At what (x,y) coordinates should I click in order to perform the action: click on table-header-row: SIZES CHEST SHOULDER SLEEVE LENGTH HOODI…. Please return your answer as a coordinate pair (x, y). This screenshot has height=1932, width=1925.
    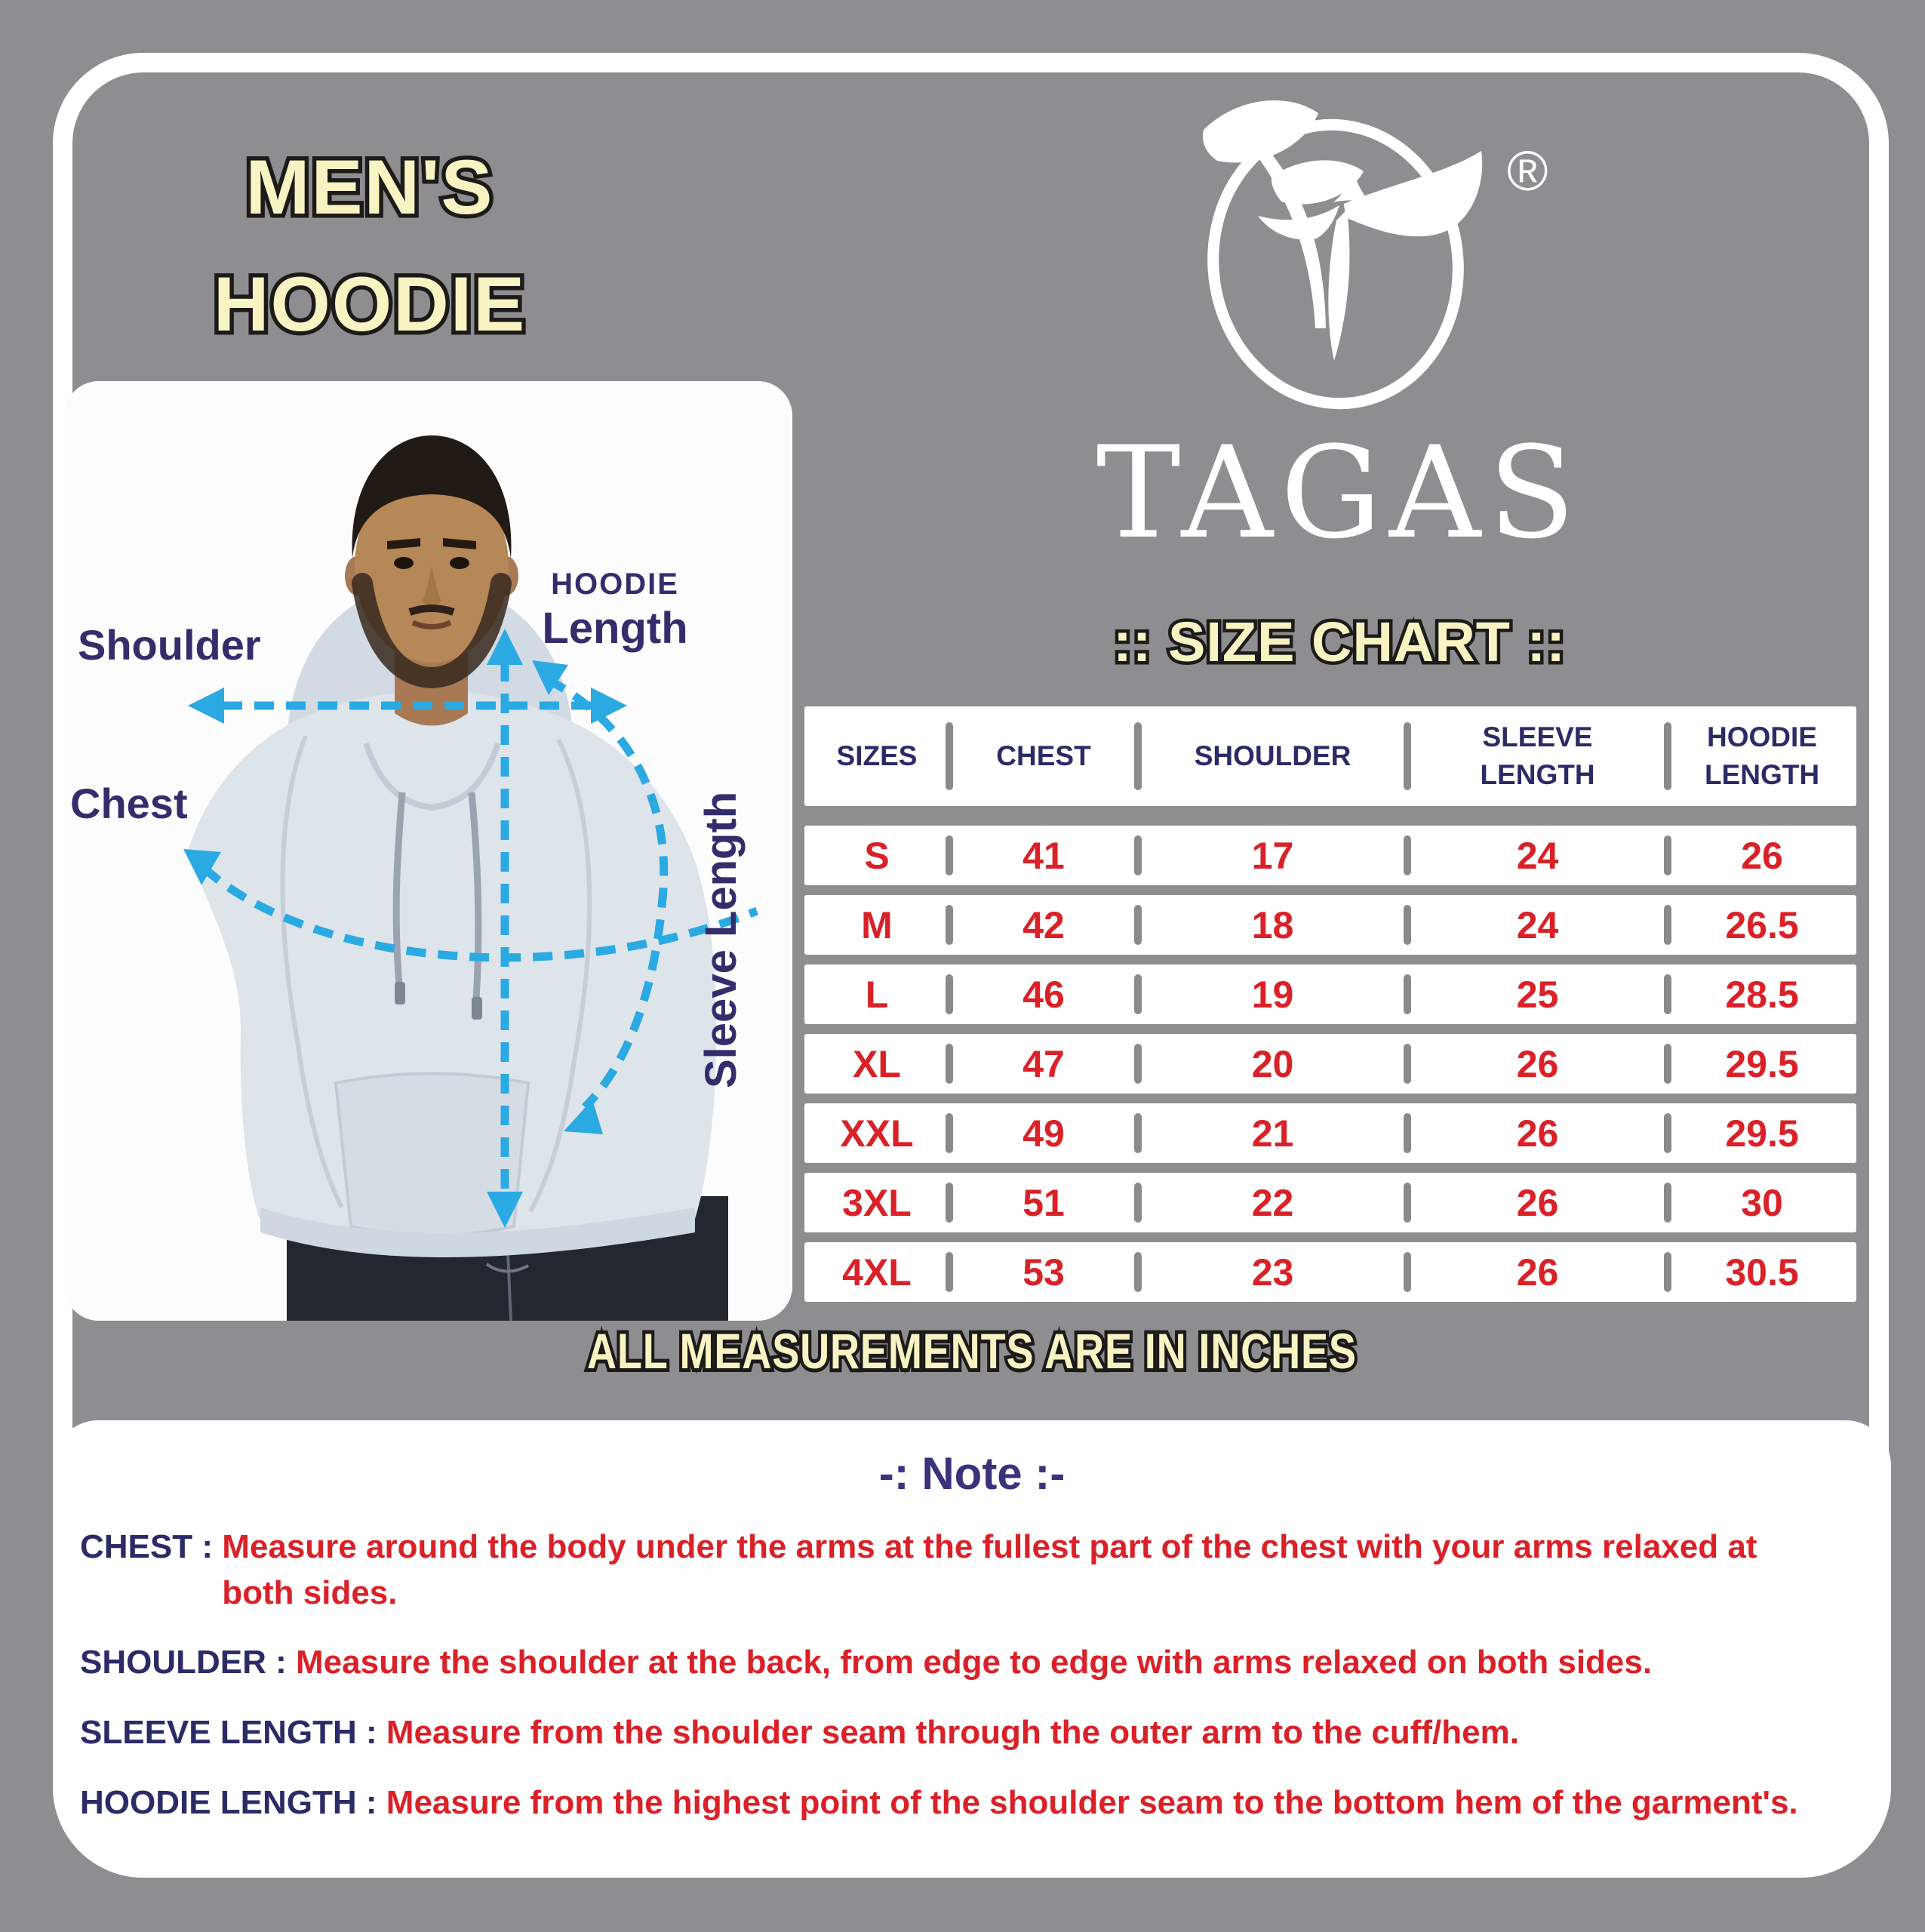
    Looking at the image, I should click on (1330, 756).